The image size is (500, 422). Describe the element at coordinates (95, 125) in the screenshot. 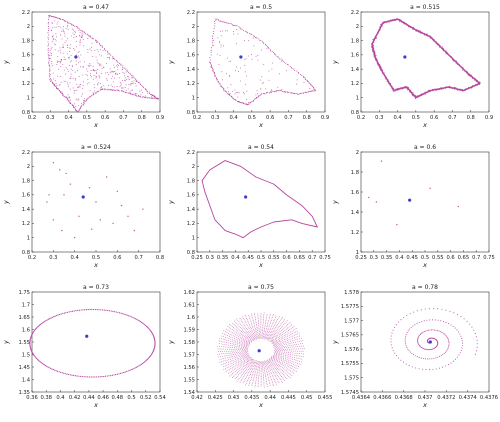

I see `x-axis-label: x` at that location.